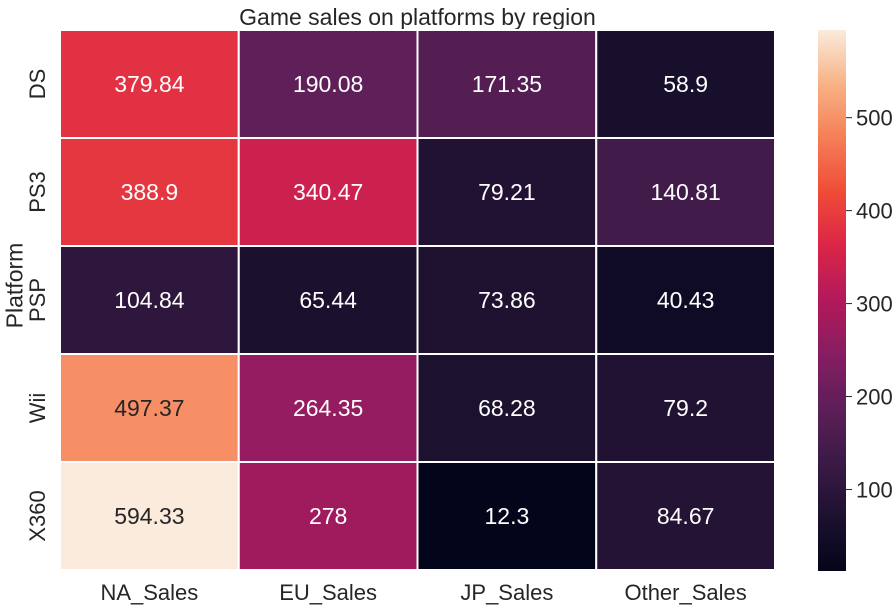  I want to click on cell-value-label: 73.86, so click(507, 300).